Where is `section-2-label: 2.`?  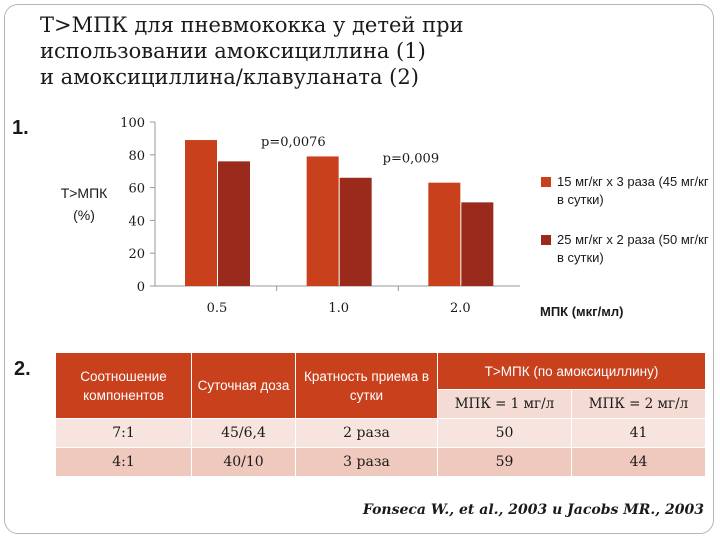 section-2-label: 2. is located at coordinates (22, 369).